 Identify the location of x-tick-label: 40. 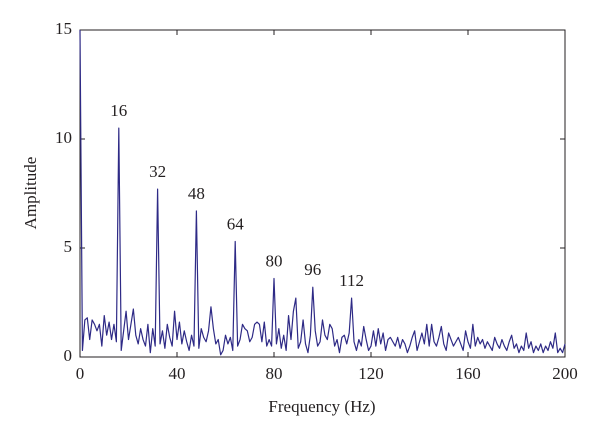
(177, 373).